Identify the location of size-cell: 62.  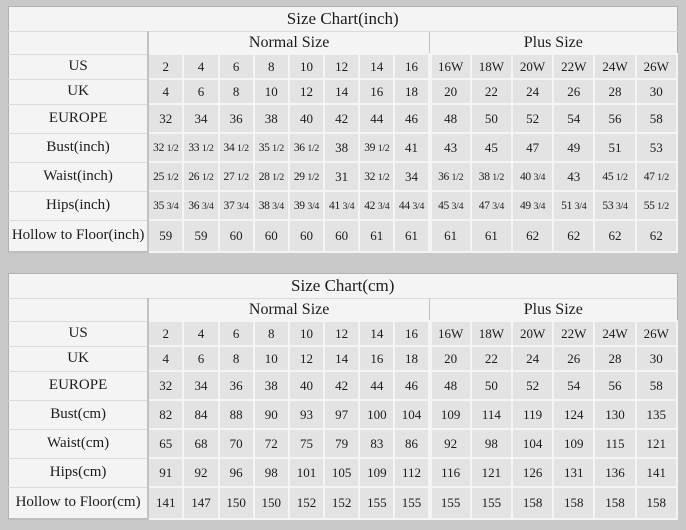
(615, 236).